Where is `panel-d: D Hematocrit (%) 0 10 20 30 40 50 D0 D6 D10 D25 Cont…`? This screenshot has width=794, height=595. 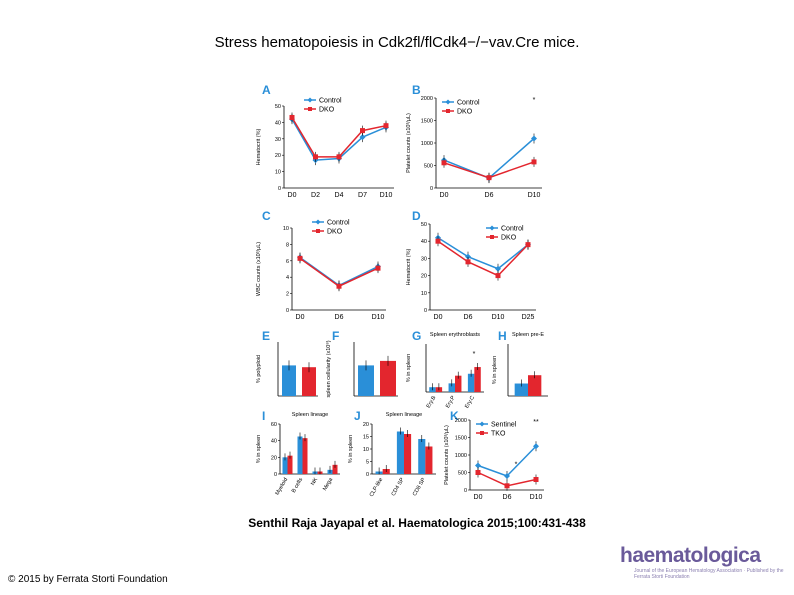 panel-d: D Hematocrit (%) 0 10 20 30 40 50 D0 D6 D10 D25 Cont… is located at coordinates (471, 265).